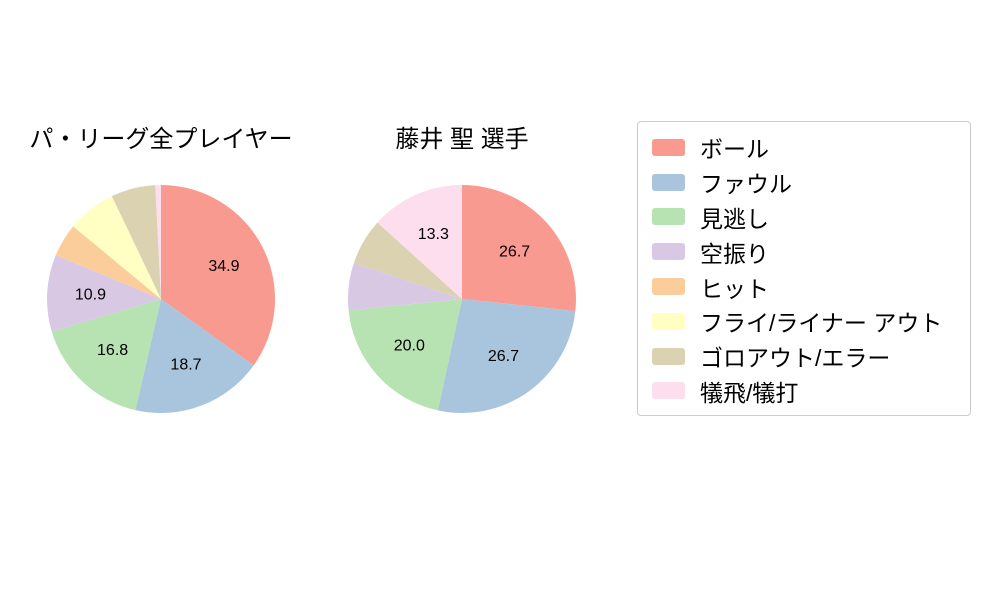  What do you see at coordinates (749, 392) in the screenshot?
I see `legend-label: 犠飛/犠打` at bounding box center [749, 392].